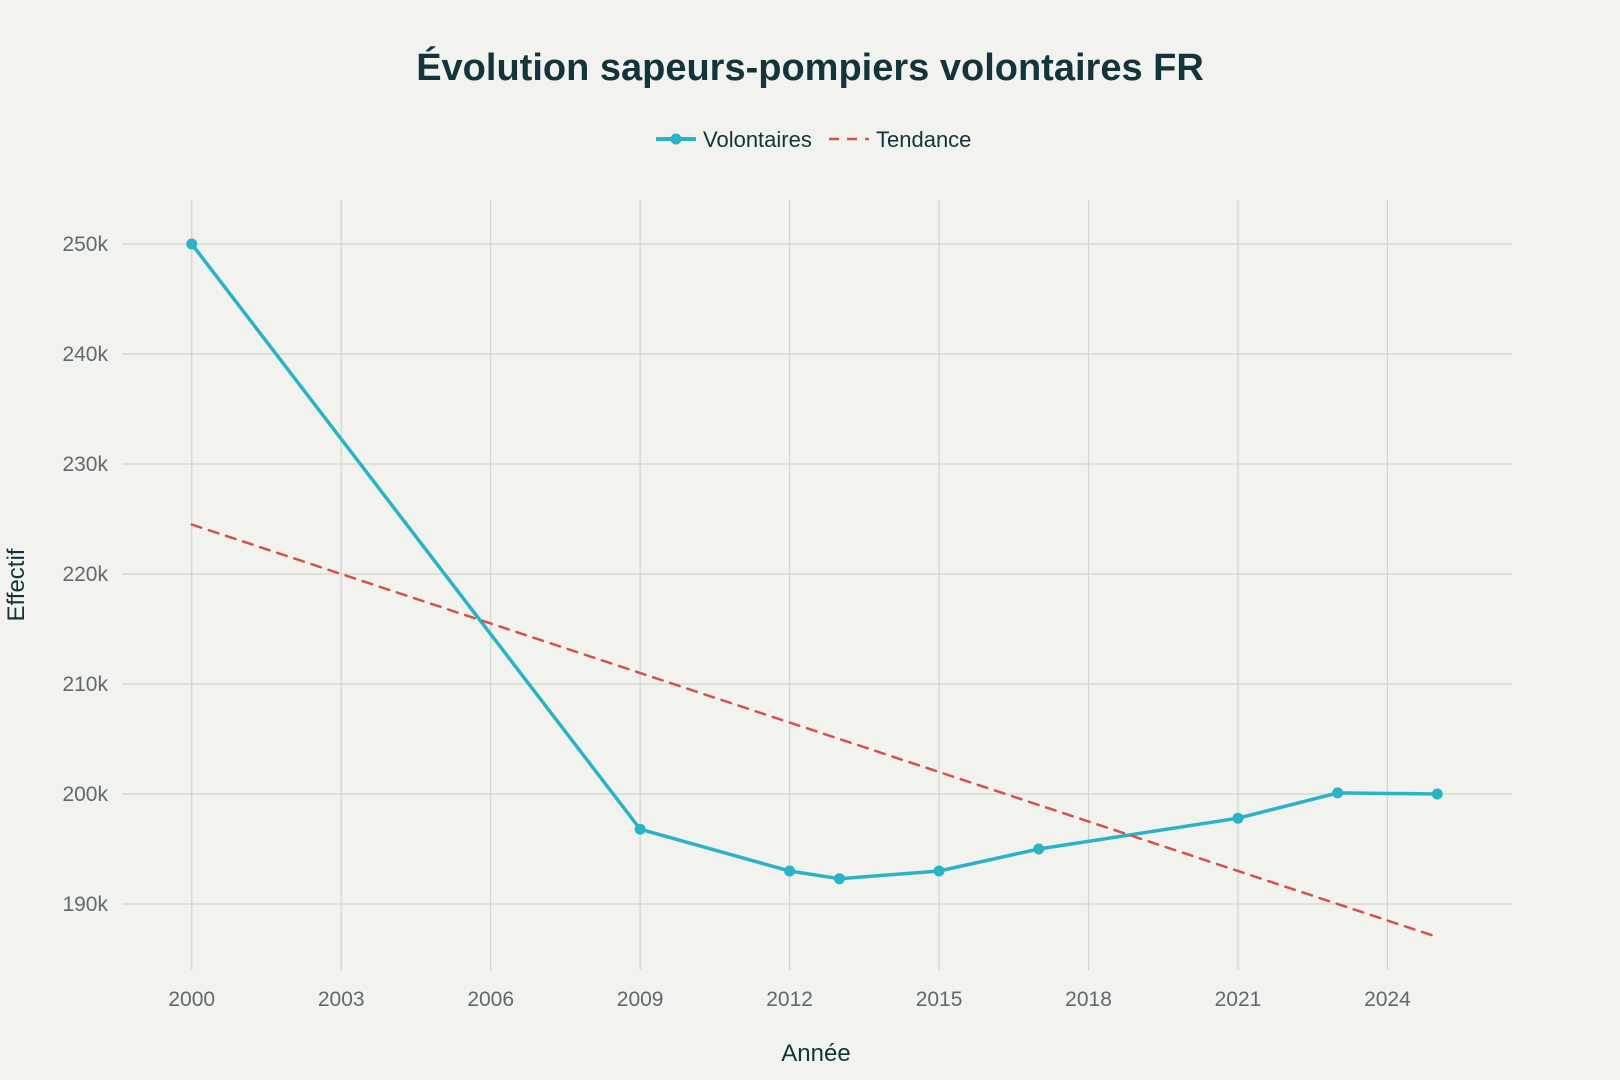 This screenshot has width=1620, height=1080. Describe the element at coordinates (939, 999) in the screenshot. I see `x-tick-label: 2015` at that location.